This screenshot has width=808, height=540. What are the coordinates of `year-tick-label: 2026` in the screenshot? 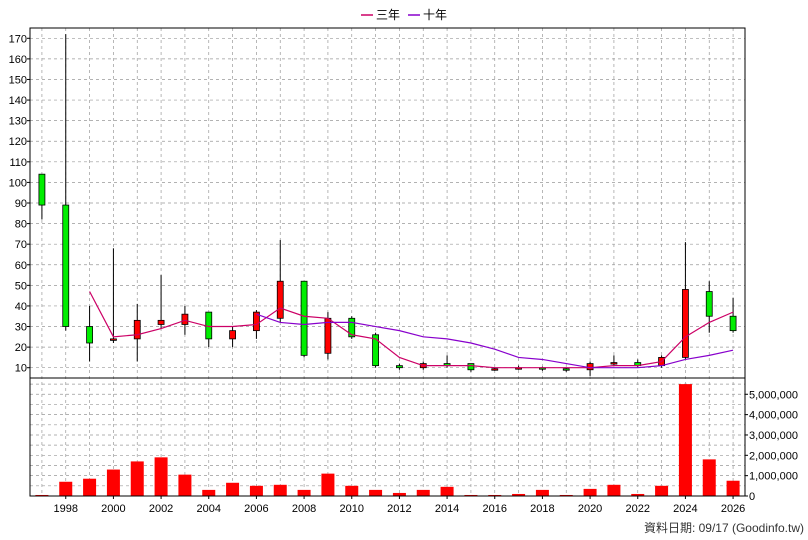 It's located at (733, 509).